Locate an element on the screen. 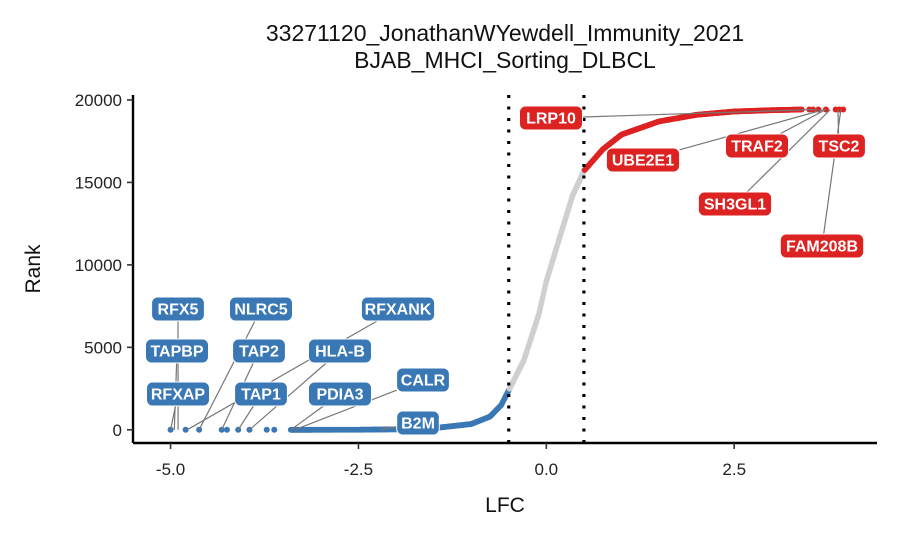 Image resolution: width=900 pixels, height=540 pixels. gene-label: RFX5 is located at coordinates (178, 309).